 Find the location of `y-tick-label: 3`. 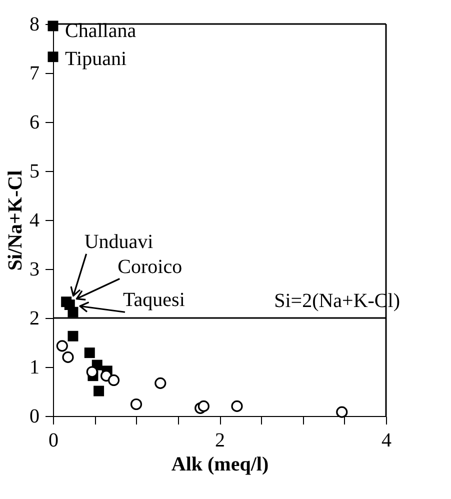

y-tick-label: 3 is located at coordinates (35, 269).